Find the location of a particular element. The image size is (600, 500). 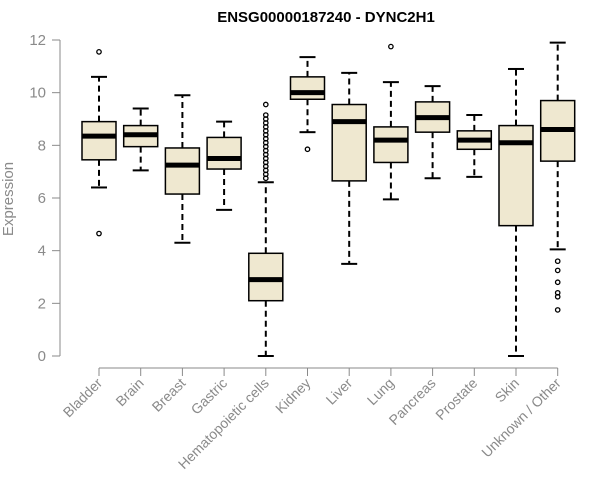

box-breast is located at coordinates (182, 169).